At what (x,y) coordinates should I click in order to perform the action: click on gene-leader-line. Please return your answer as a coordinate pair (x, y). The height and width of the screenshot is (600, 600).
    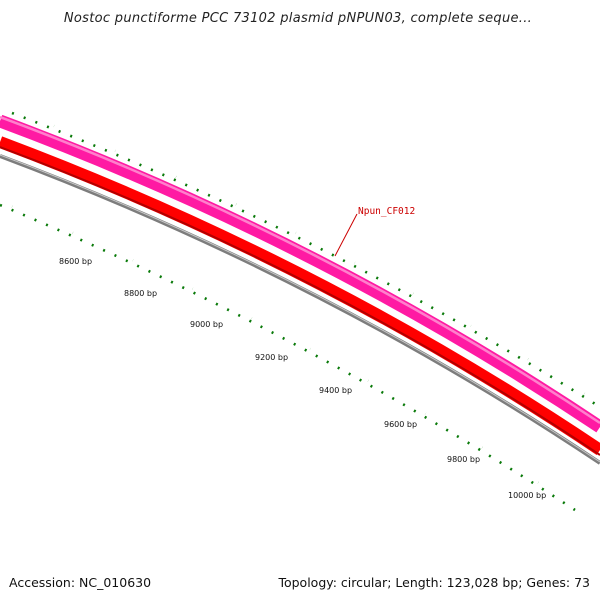
    Looking at the image, I should click on (346, 235).